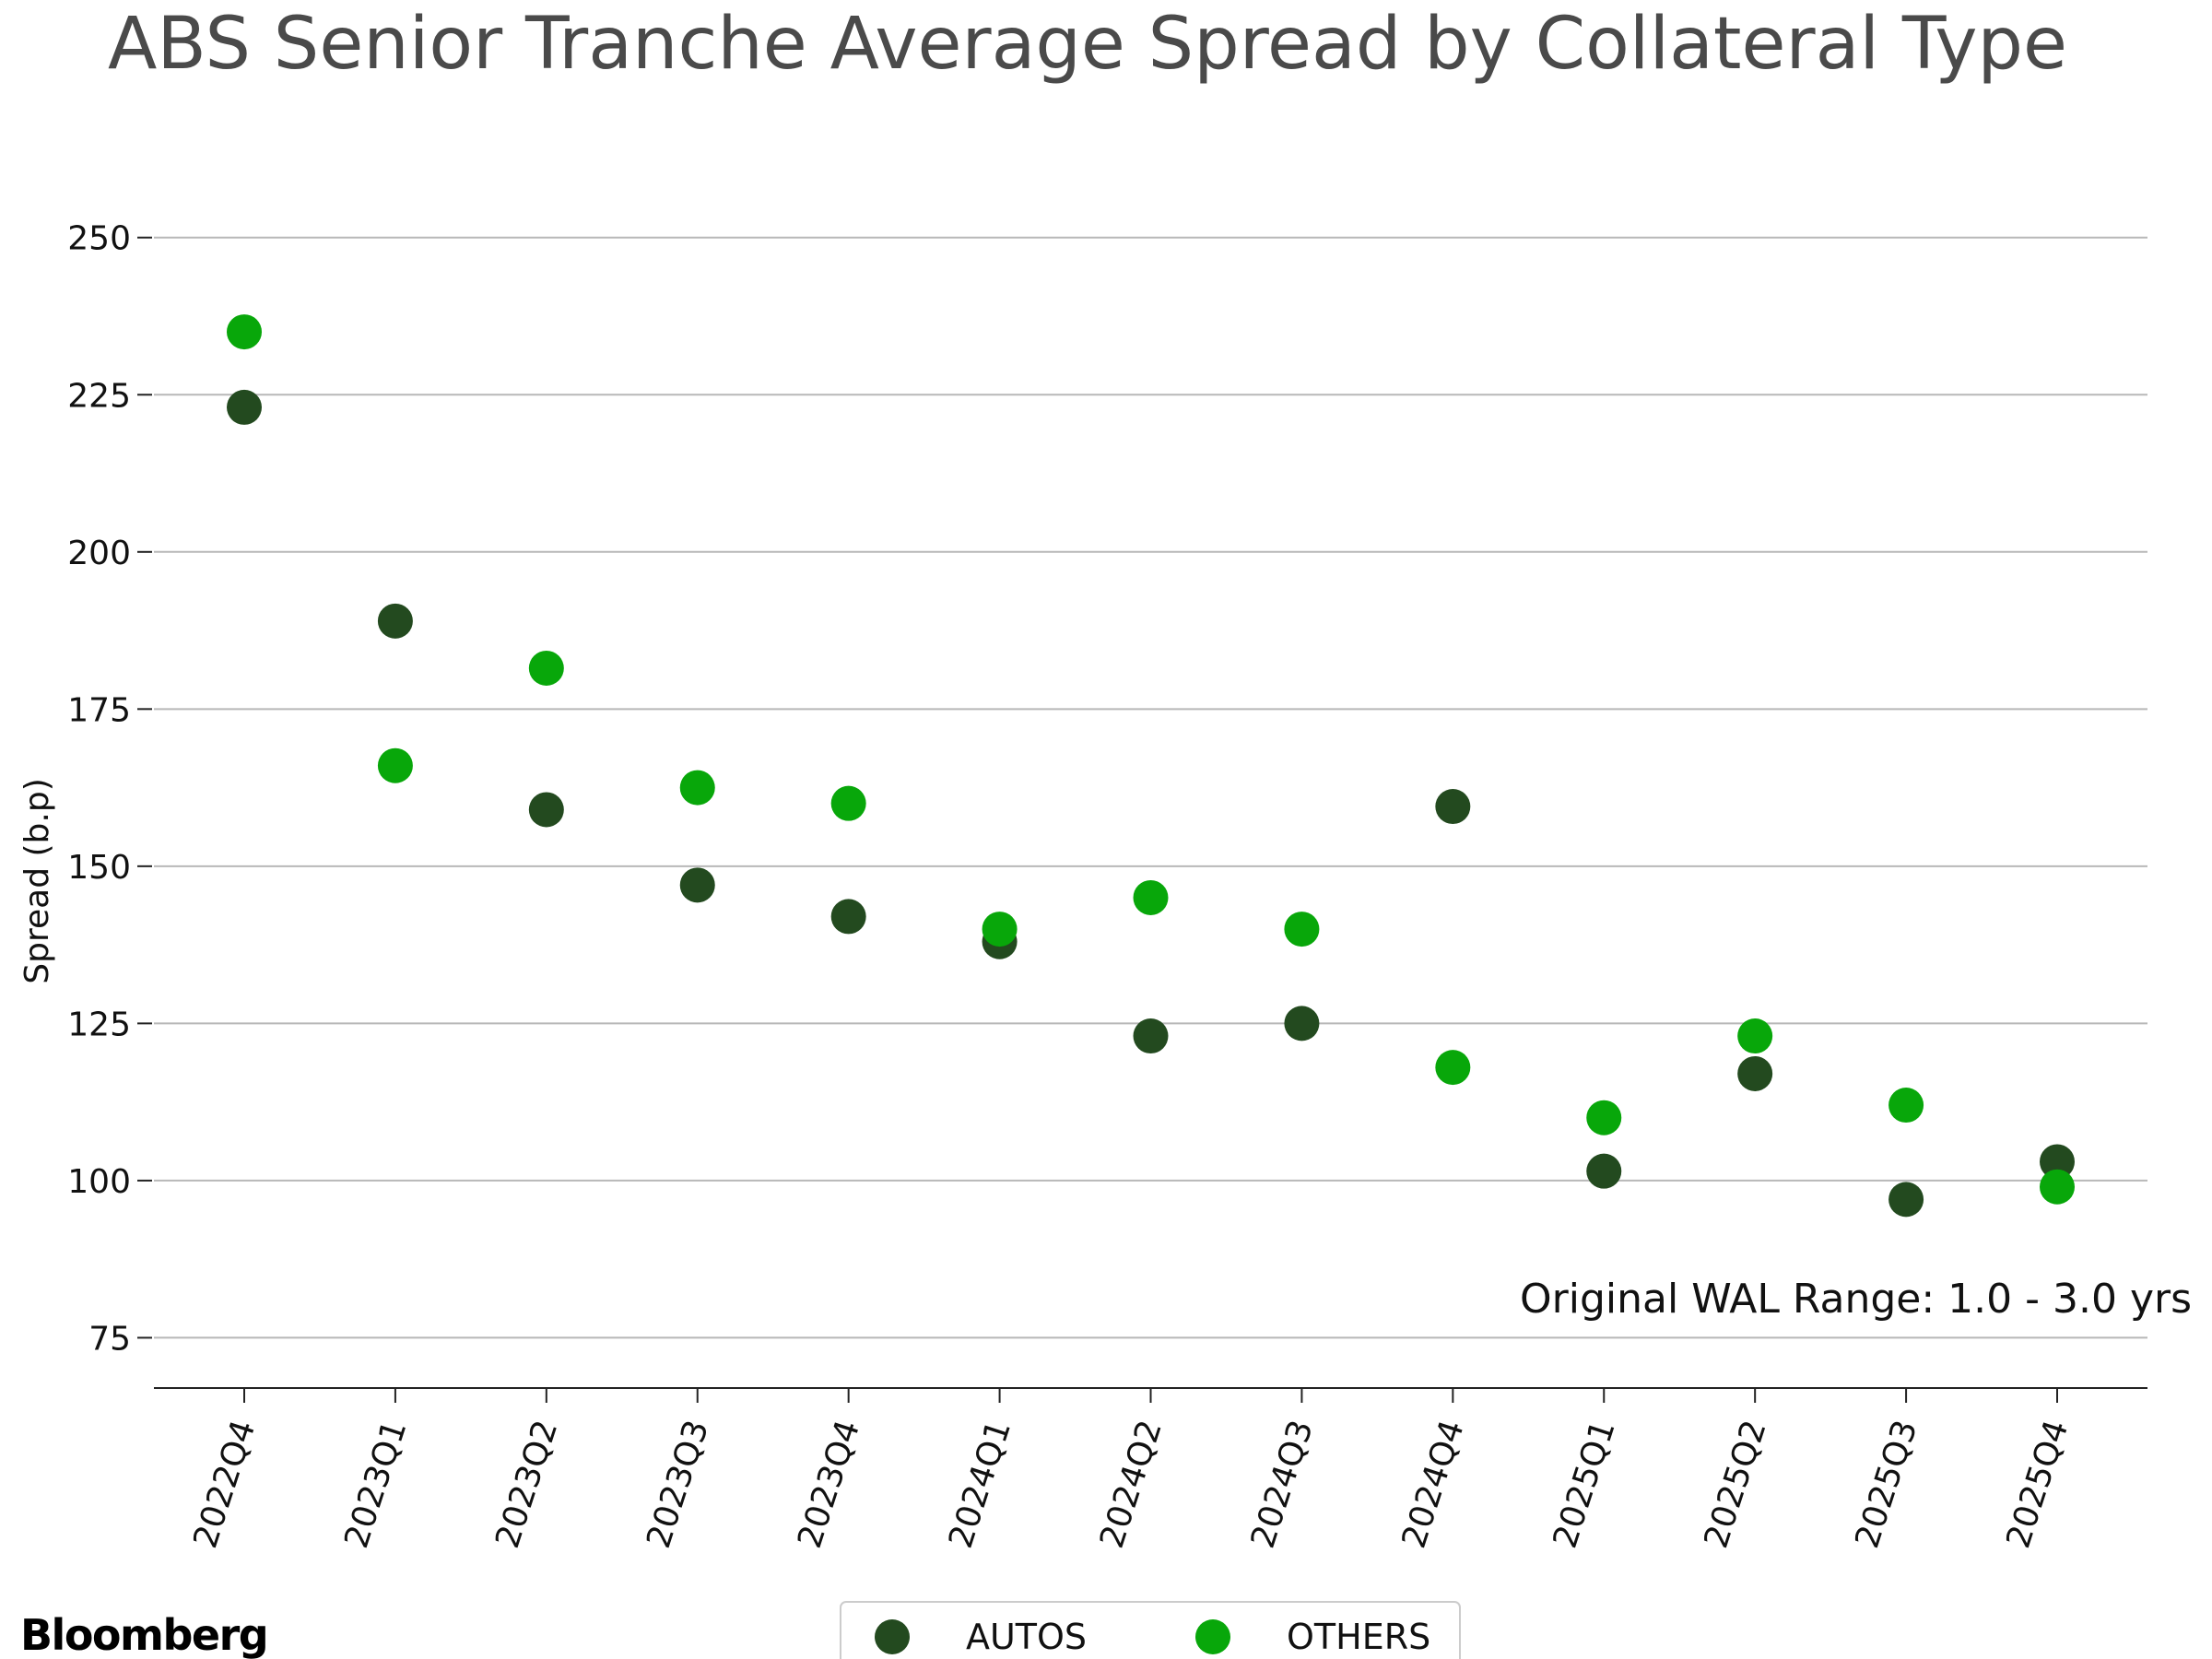 The width and height of the screenshot is (2212, 1659). What do you see at coordinates (244, 332) in the screenshot?
I see `point-others-2022Q4` at bounding box center [244, 332].